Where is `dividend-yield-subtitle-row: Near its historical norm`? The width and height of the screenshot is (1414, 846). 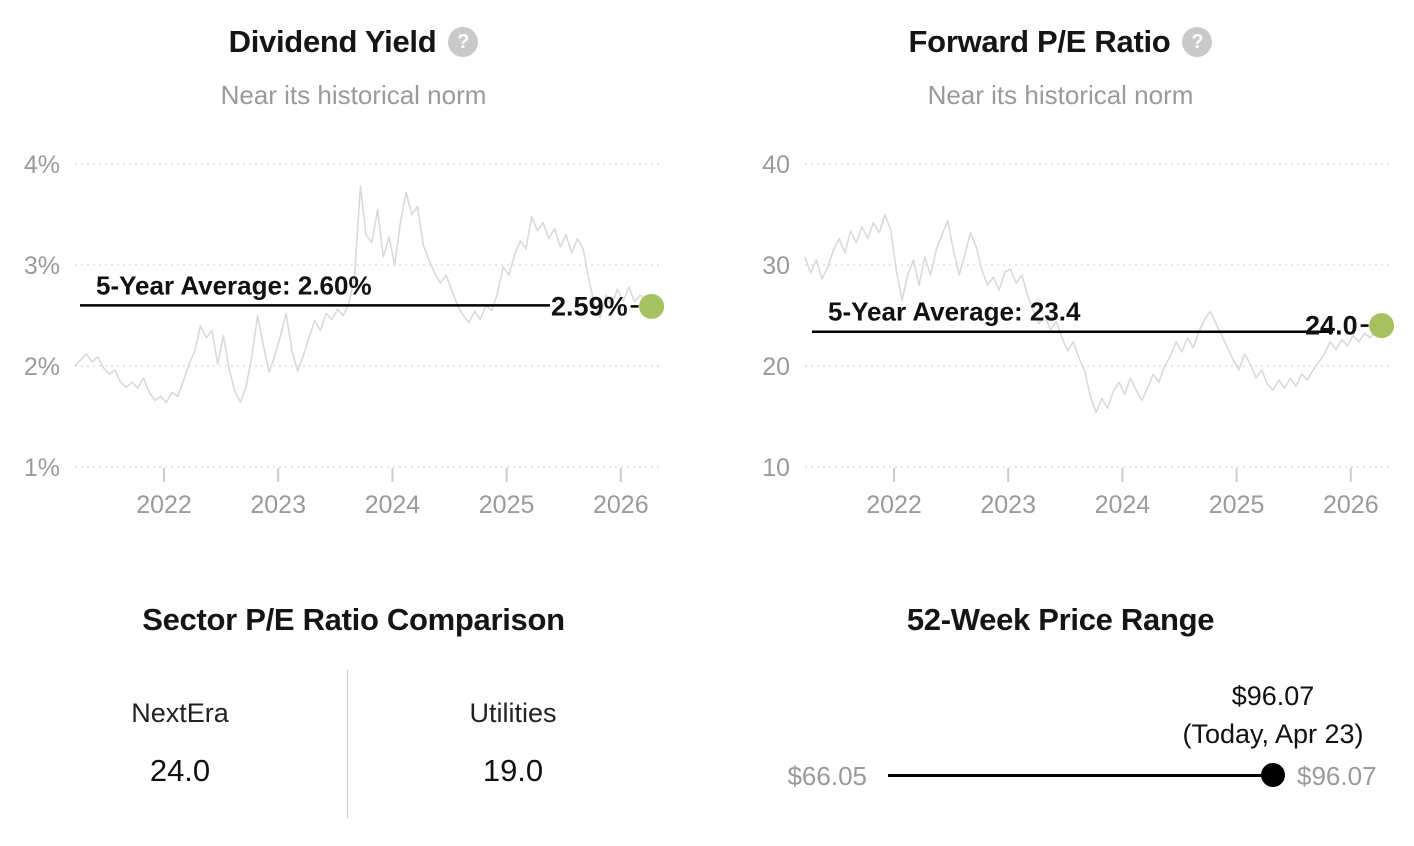 dividend-yield-subtitle-row: Near its historical norm is located at coordinates (353, 95).